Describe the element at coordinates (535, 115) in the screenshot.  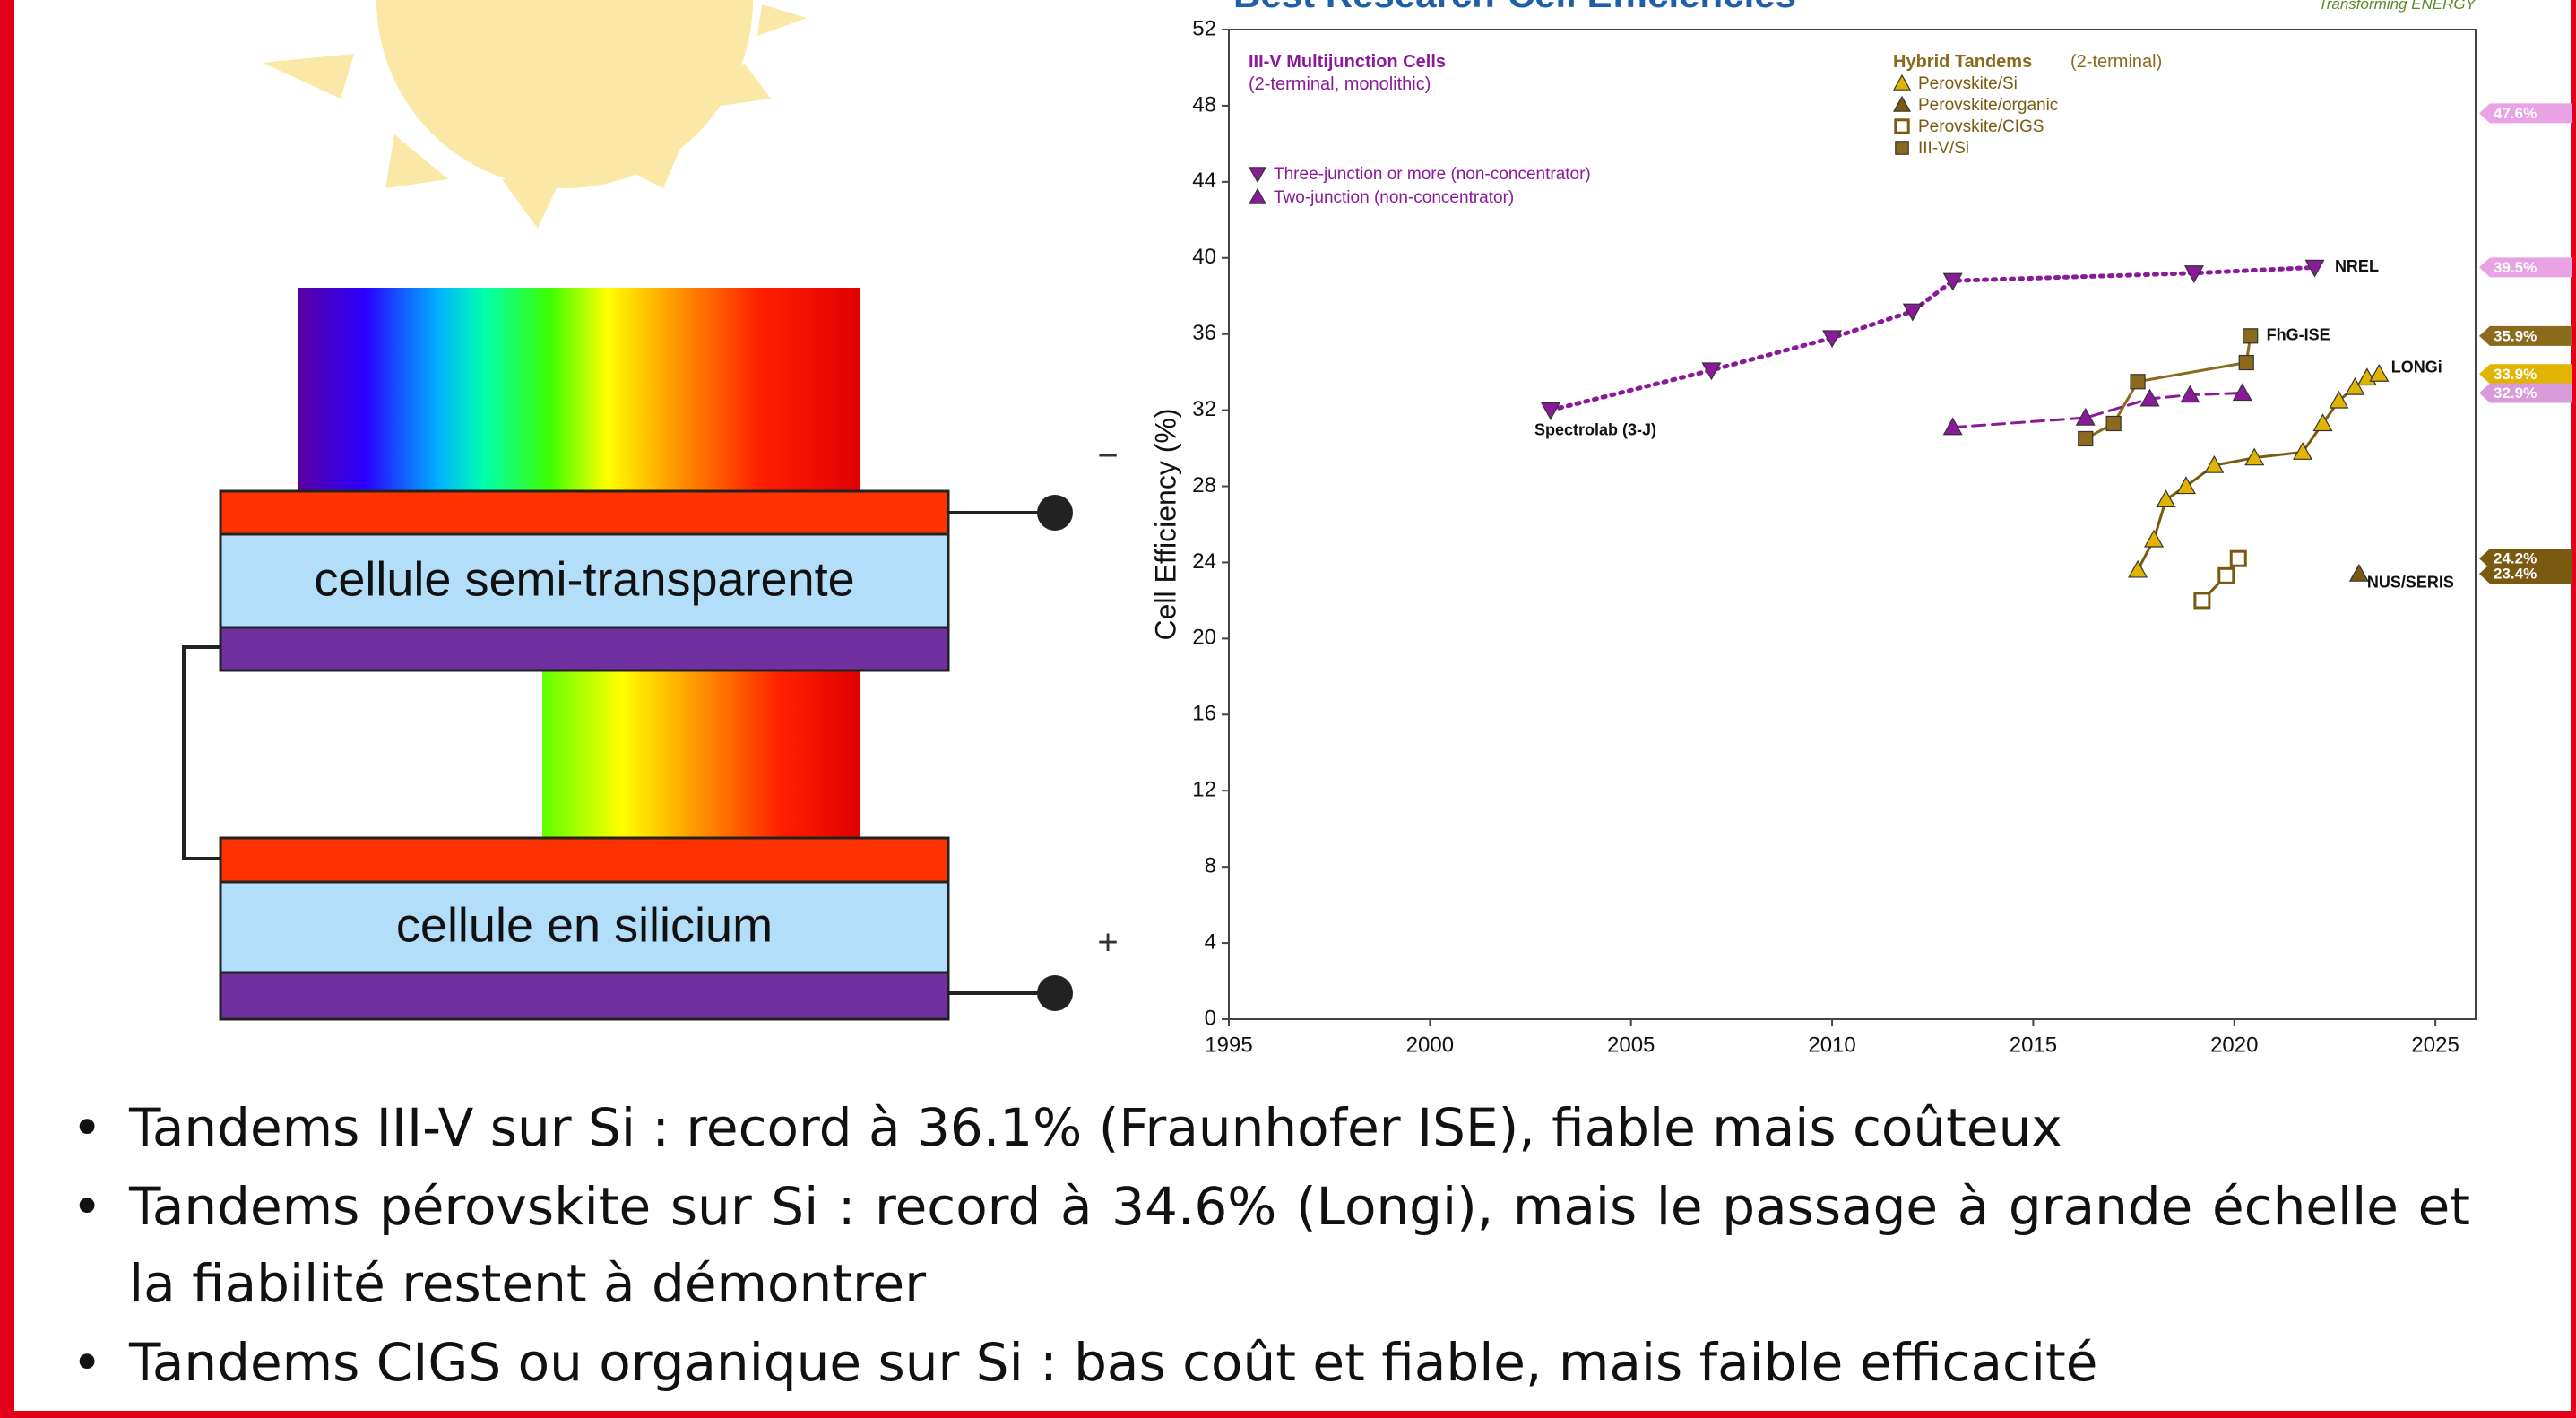
I see `sun` at that location.